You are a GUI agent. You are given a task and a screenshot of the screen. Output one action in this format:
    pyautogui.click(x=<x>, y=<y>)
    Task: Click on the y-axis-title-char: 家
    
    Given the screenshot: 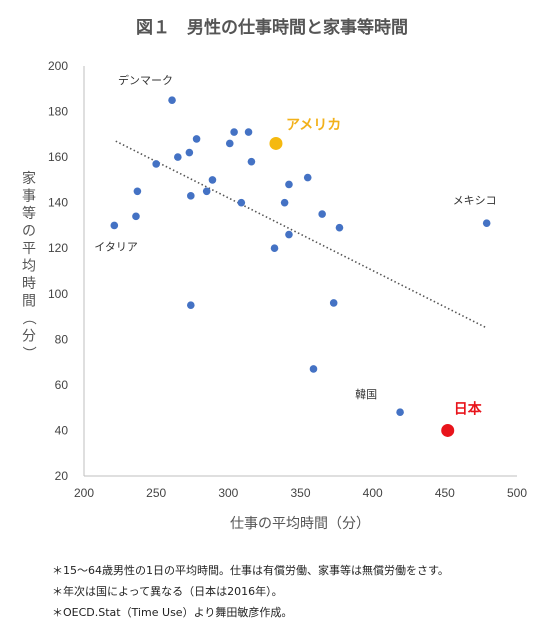 What is the action you would take?
    pyautogui.click(x=29, y=178)
    